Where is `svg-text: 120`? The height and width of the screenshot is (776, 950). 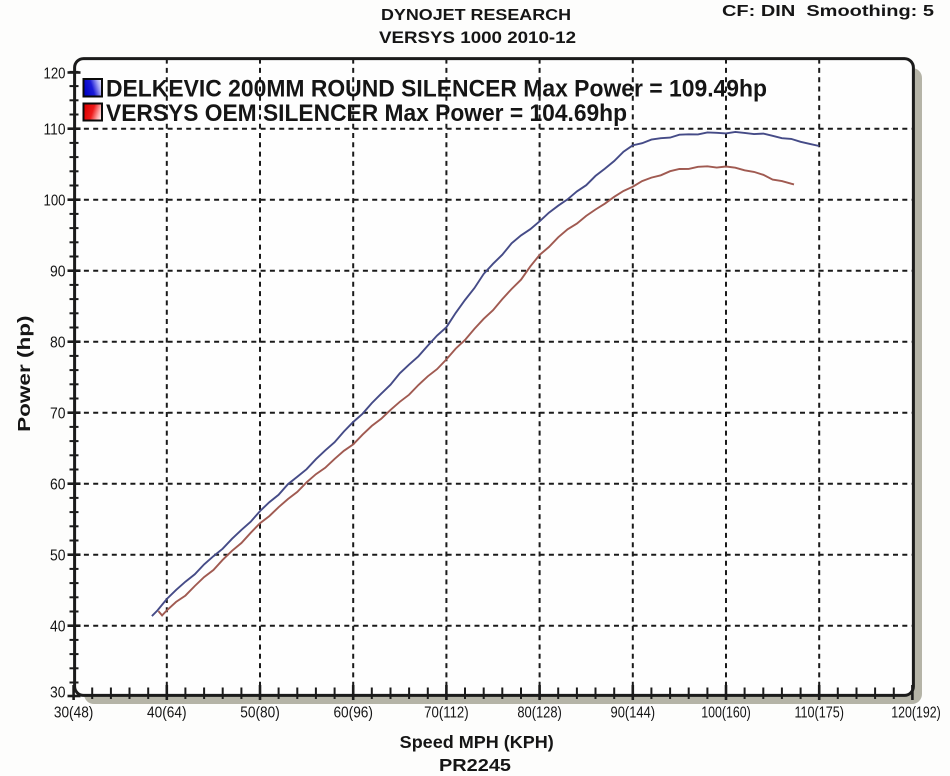 svg-text: 120 is located at coordinates (55, 73).